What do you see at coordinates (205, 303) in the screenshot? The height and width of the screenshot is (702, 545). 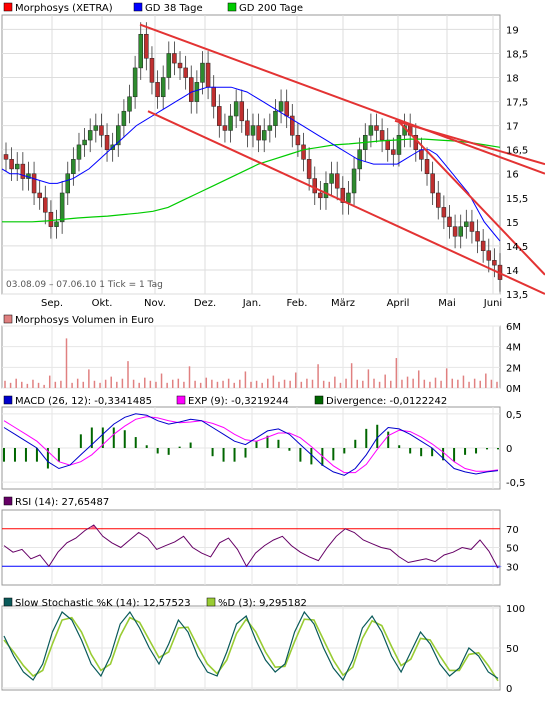 I see `x-tick-label: Dez.` at bounding box center [205, 303].